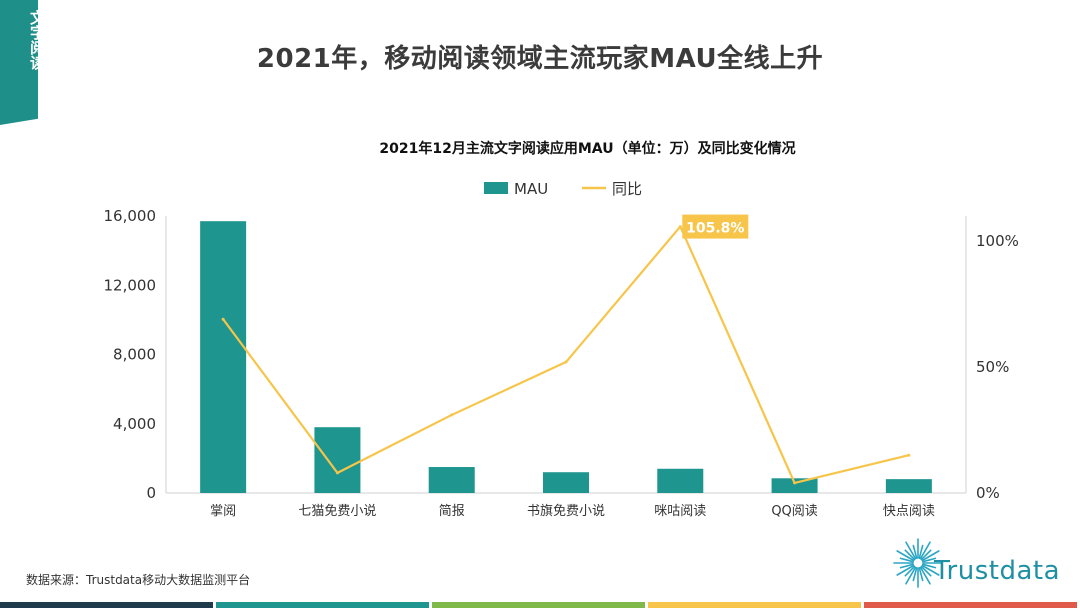 This screenshot has height=608, width=1080. What do you see at coordinates (337, 511) in the screenshot?
I see `x-tick-label: 七猫免费小说` at bounding box center [337, 511].